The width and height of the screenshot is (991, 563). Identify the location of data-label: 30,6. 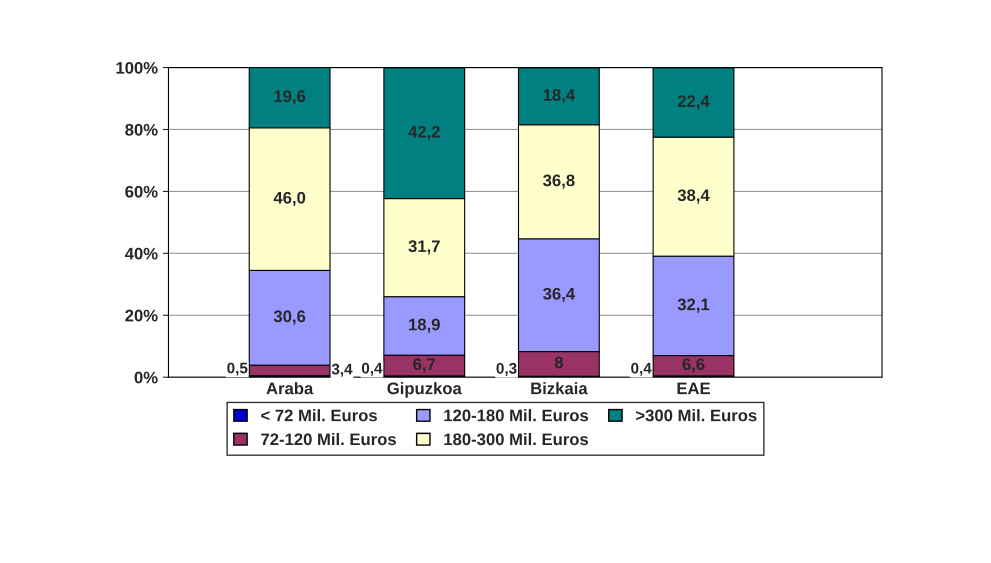
(290, 317).